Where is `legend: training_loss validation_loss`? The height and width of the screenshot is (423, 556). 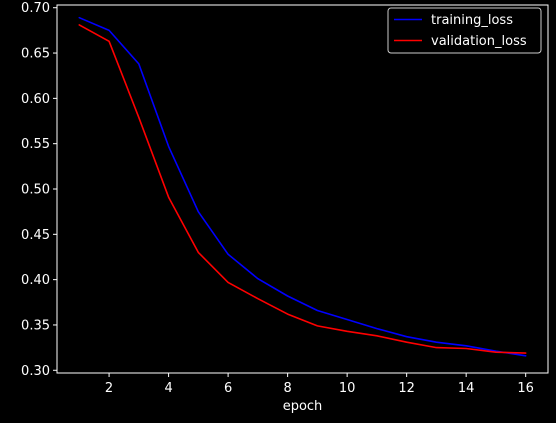
legend: training_loss validation_loss is located at coordinates (464, 30).